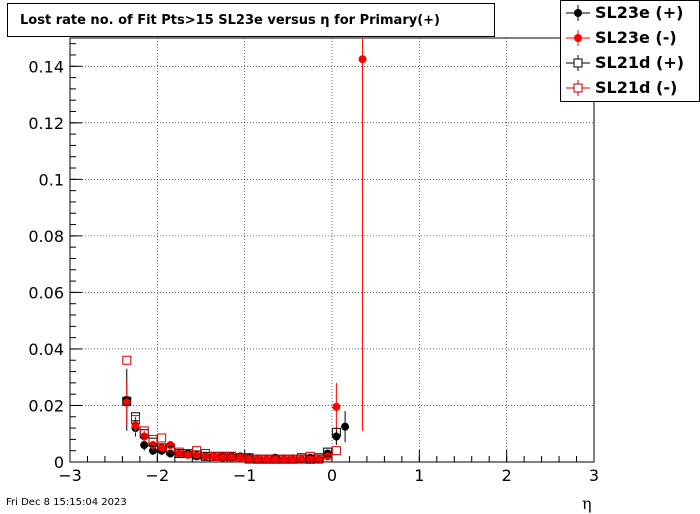  What do you see at coordinates (332, 475) in the screenshot?
I see `x-tick-label: 0` at bounding box center [332, 475].